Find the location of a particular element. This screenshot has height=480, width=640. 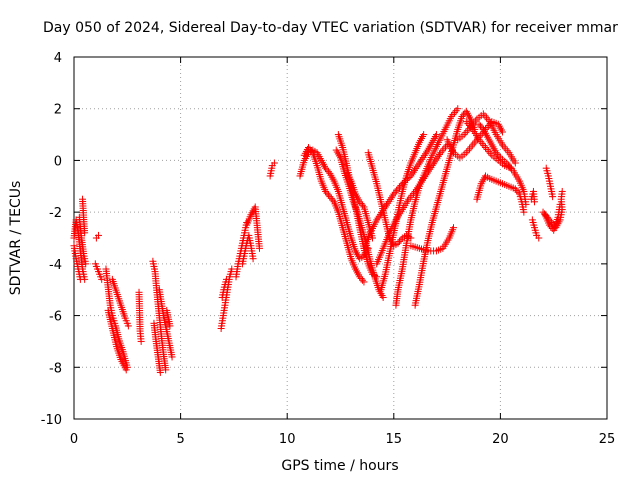

y-tick-label: -6 is located at coordinates (55, 317).